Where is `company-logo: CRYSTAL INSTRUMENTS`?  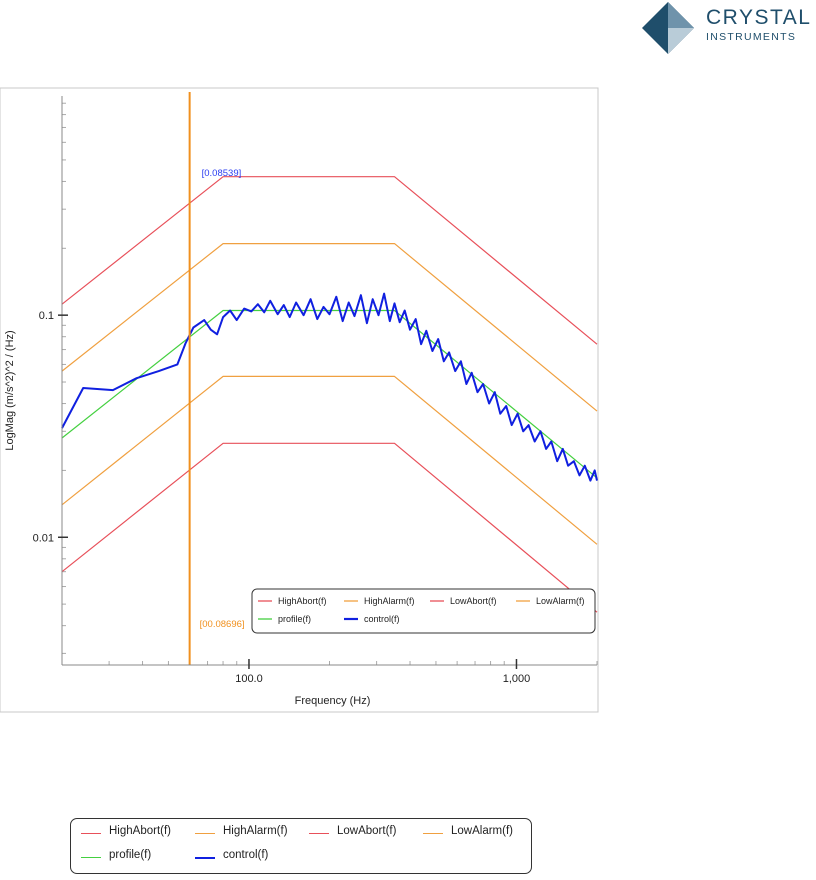 company-logo: CRYSTAL INSTRUMENTS is located at coordinates (727, 28).